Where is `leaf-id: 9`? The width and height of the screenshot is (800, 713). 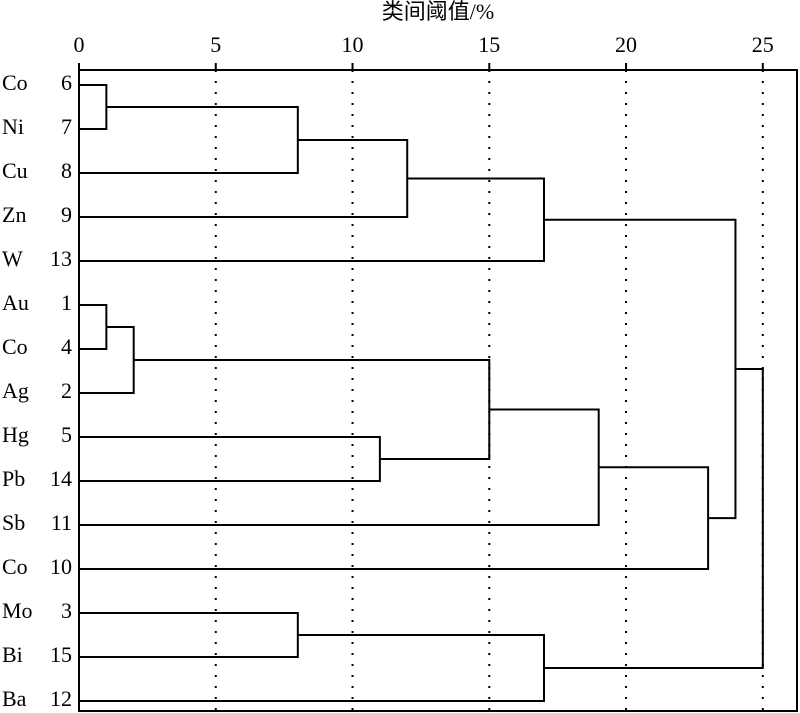
leaf-id: 9 is located at coordinates (66, 214).